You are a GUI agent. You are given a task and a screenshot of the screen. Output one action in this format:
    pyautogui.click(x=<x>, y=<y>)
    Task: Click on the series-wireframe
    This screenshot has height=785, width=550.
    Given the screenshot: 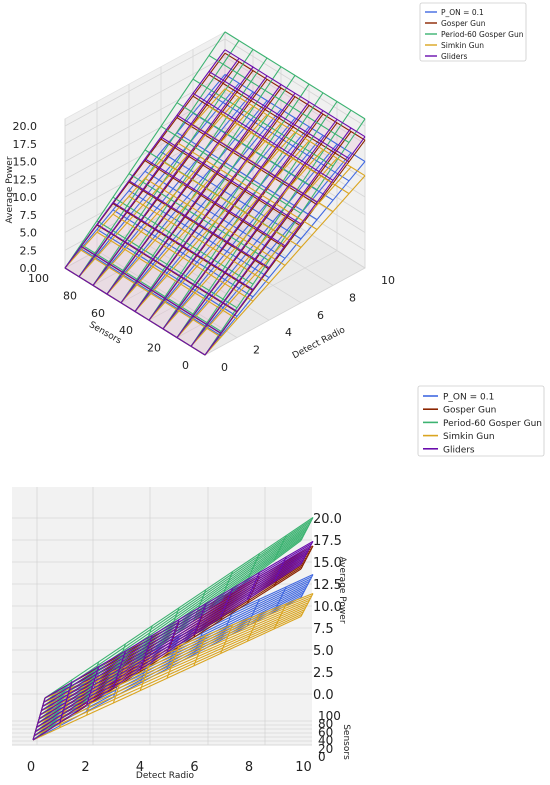 What is the action you would take?
    pyautogui.click(x=173, y=640)
    